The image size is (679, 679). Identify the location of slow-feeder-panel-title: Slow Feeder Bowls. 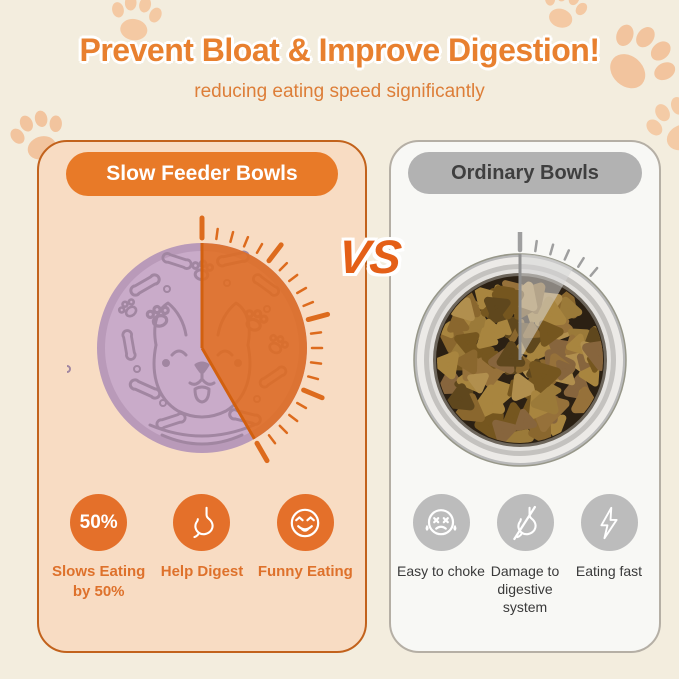
(202, 174).